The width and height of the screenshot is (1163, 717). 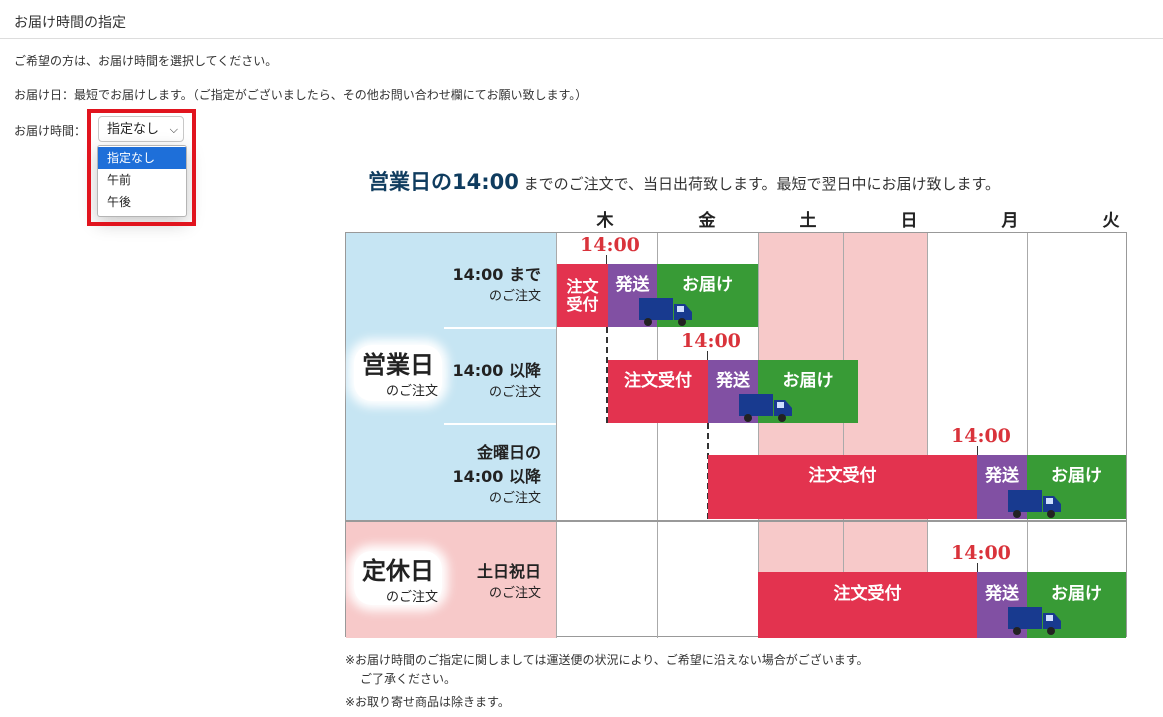 I want to click on holiday-label: 定休日 のご注文, so click(x=398, y=578).